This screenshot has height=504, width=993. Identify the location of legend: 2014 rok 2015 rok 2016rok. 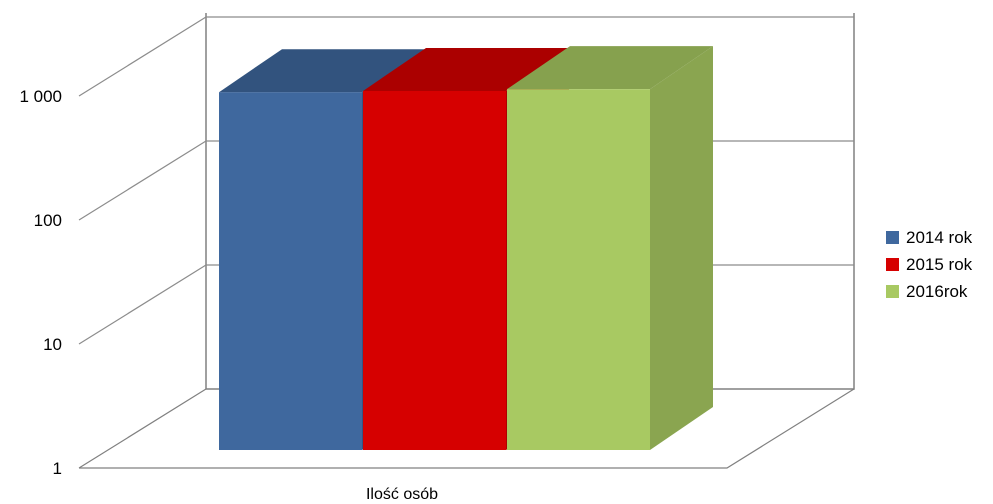
(929, 264).